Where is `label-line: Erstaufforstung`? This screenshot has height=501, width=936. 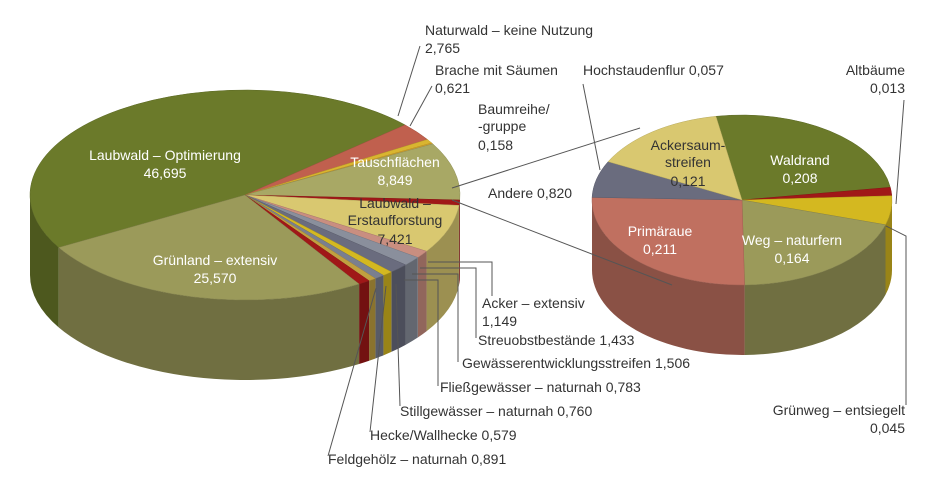 label-line: Erstaufforstung is located at coordinates (395, 220).